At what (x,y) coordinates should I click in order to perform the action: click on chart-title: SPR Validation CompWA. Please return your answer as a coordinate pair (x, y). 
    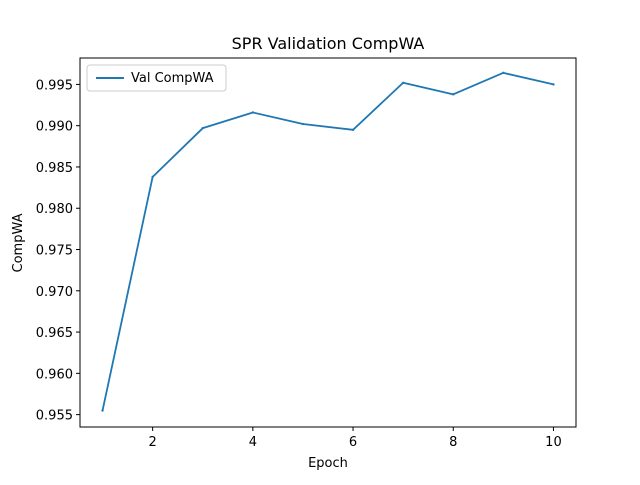
    Looking at the image, I should click on (328, 43).